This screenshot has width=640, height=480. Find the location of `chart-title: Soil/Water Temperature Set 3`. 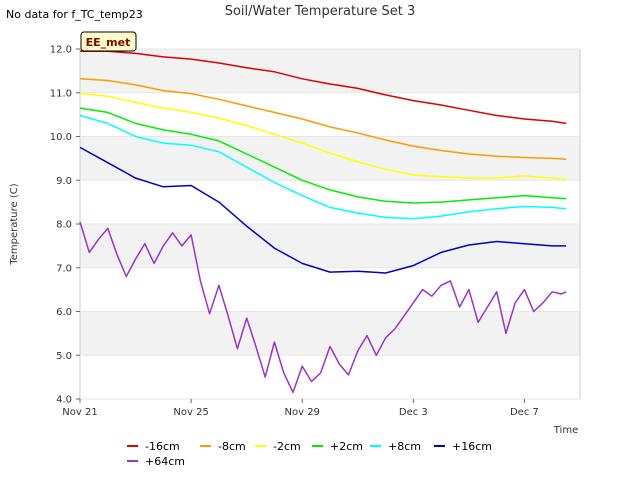

chart-title: Soil/Water Temperature Set 3 is located at coordinates (320, 11).